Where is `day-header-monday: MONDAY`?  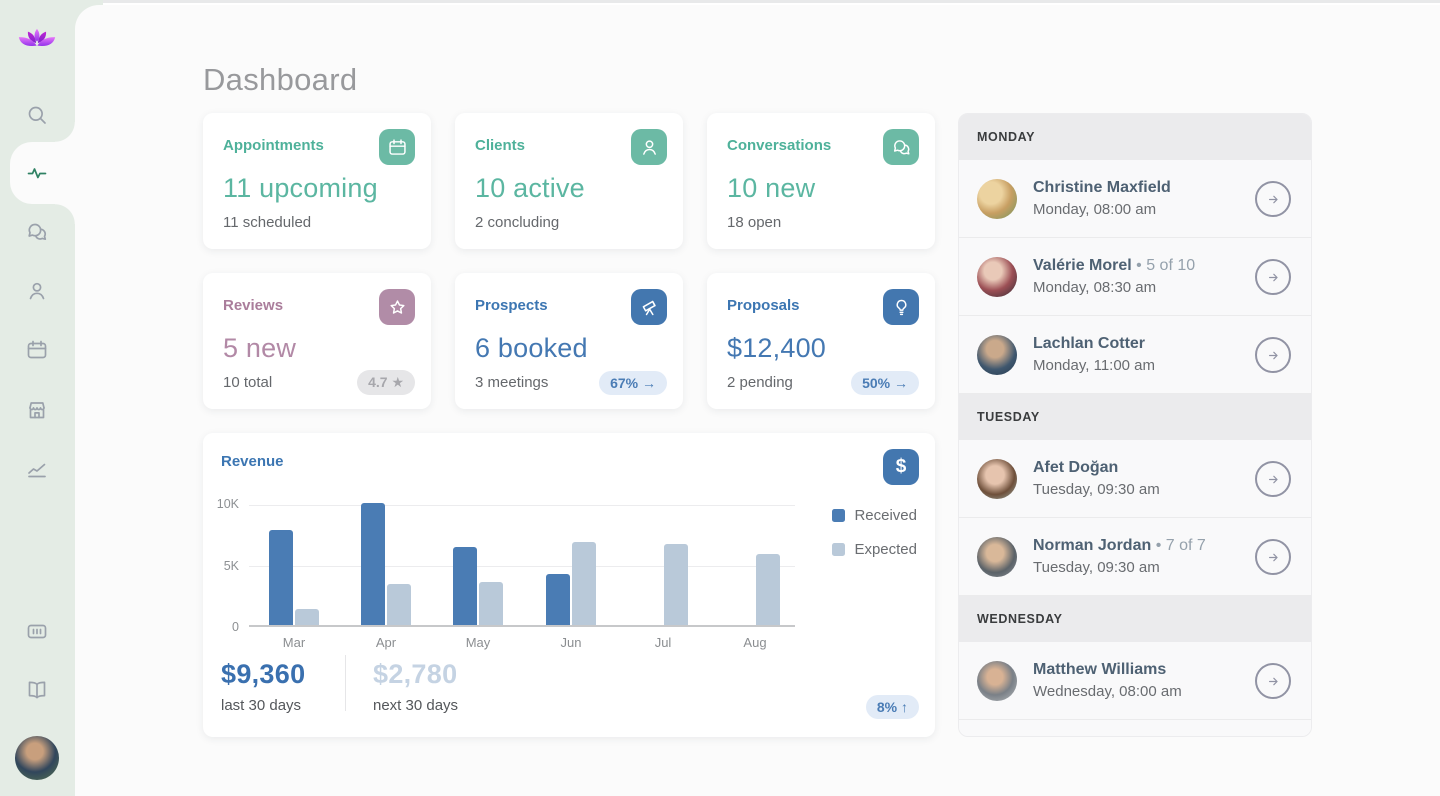 day-header-monday: MONDAY is located at coordinates (1135, 137).